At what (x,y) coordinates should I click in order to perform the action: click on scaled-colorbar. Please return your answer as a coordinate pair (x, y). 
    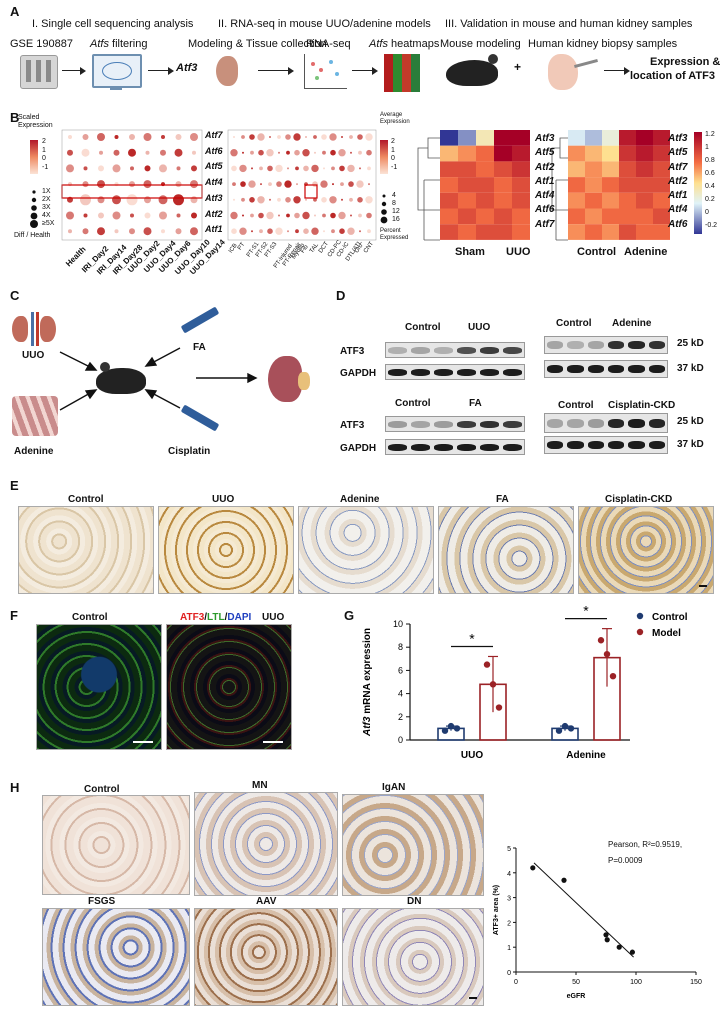
    Looking at the image, I should click on (34, 157).